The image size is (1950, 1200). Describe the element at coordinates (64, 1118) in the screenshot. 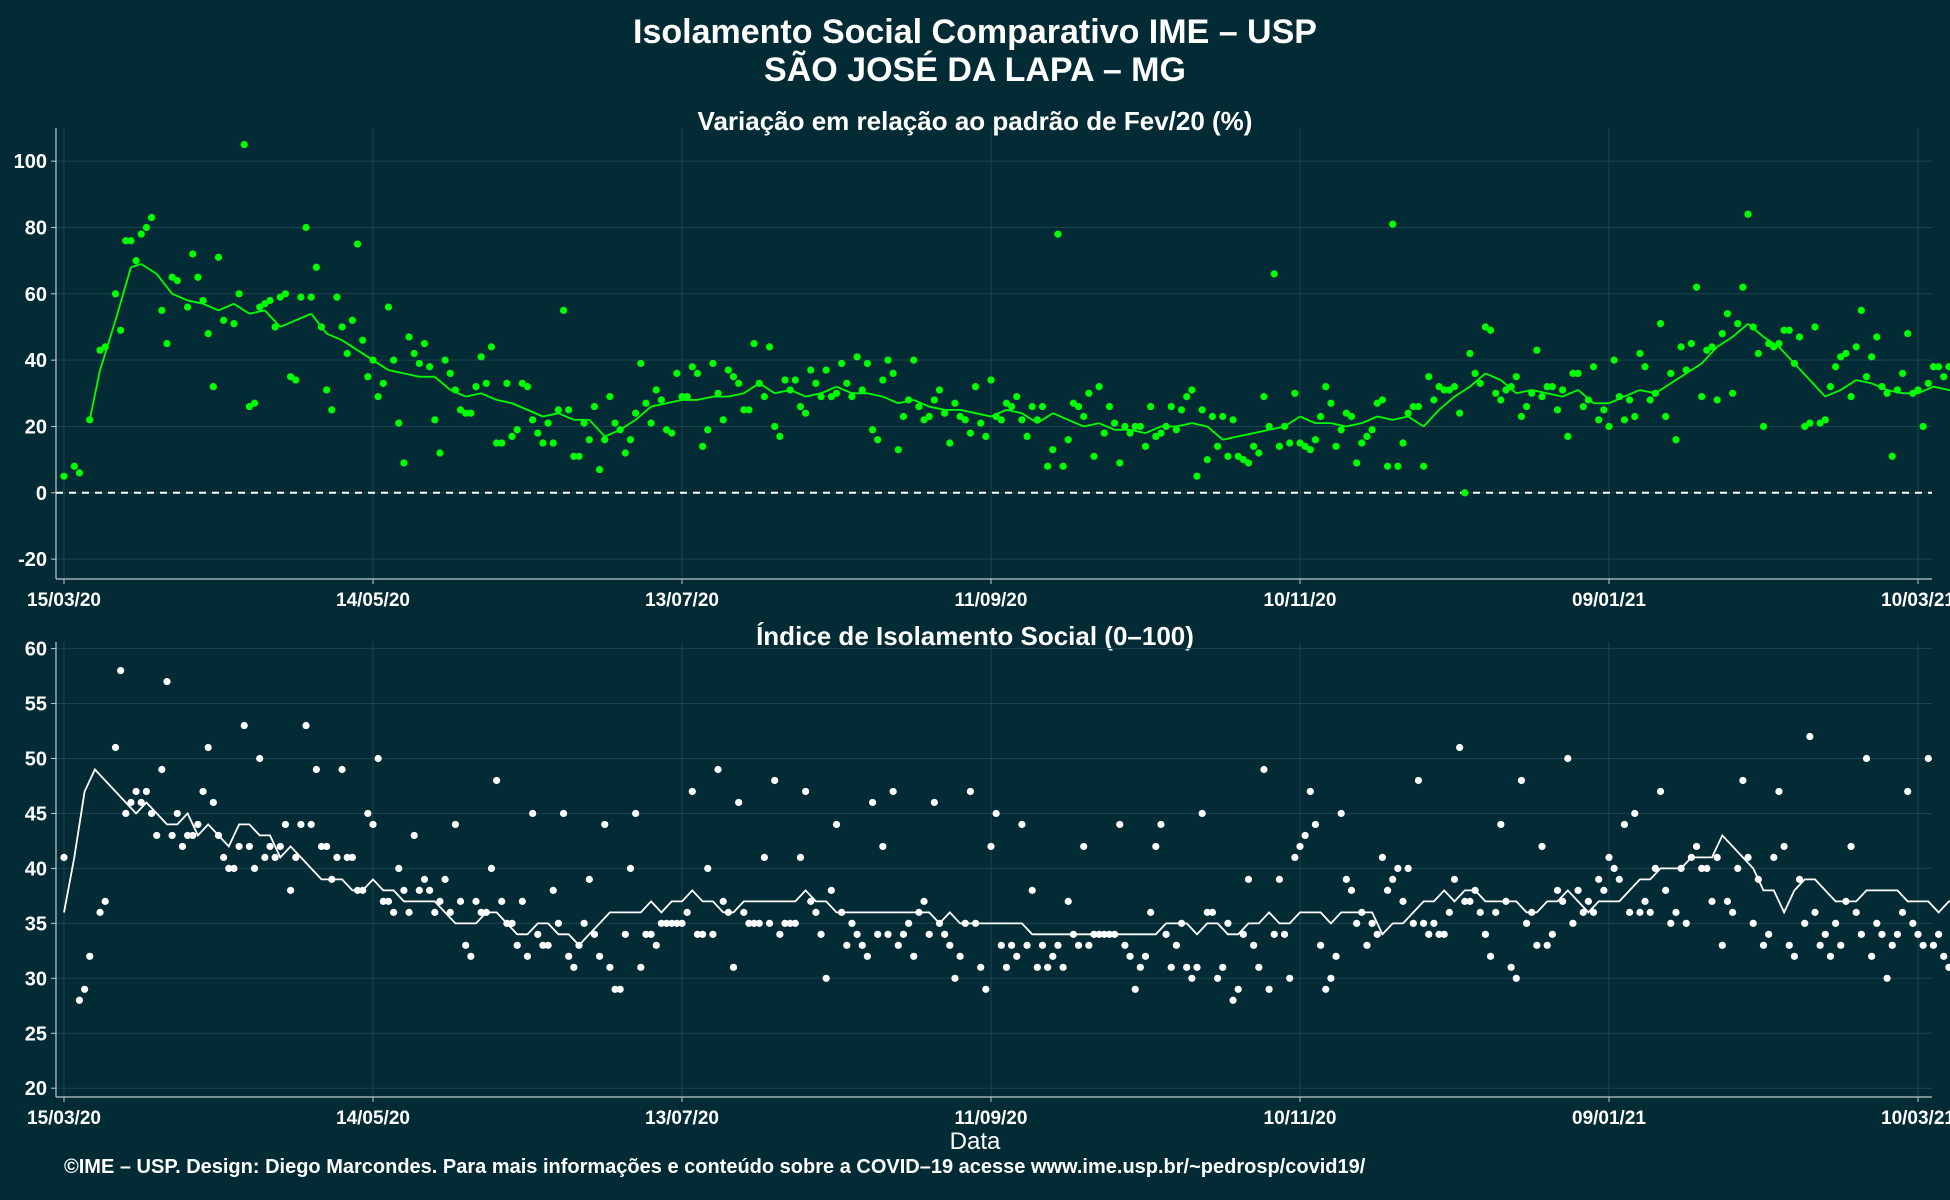

I see `x-tick-label: 15/03/20` at that location.